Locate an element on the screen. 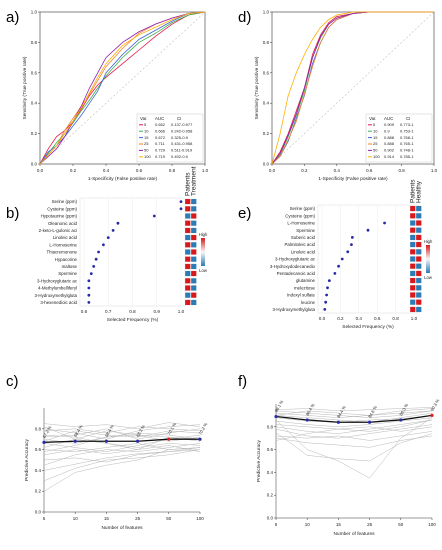 The height and width of the screenshot is (550, 442). legend-var: 50 is located at coordinates (375, 150).